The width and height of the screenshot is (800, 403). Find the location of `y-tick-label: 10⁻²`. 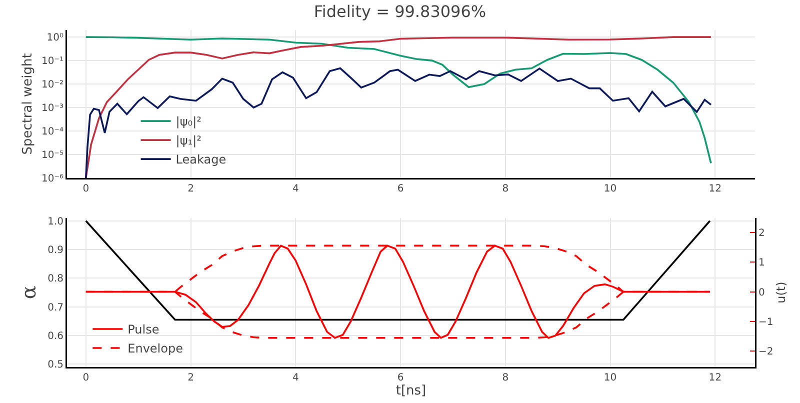

y-tick-label: 10⁻² is located at coordinates (52, 85).